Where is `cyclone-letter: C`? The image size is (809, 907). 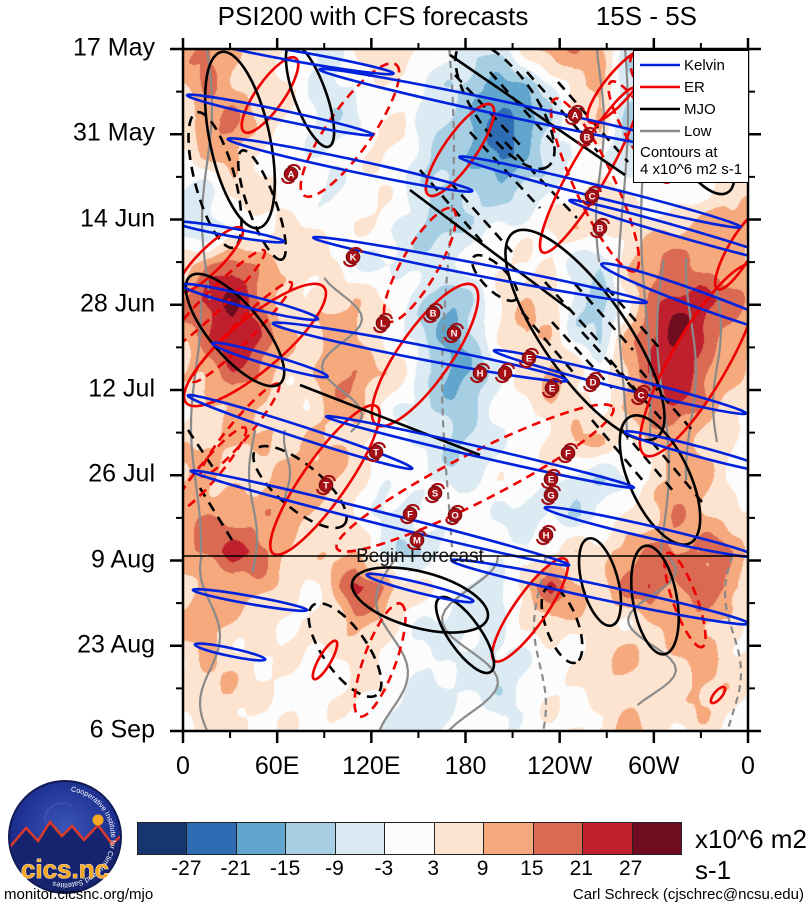
cyclone-letter: C is located at coordinates (592, 196).